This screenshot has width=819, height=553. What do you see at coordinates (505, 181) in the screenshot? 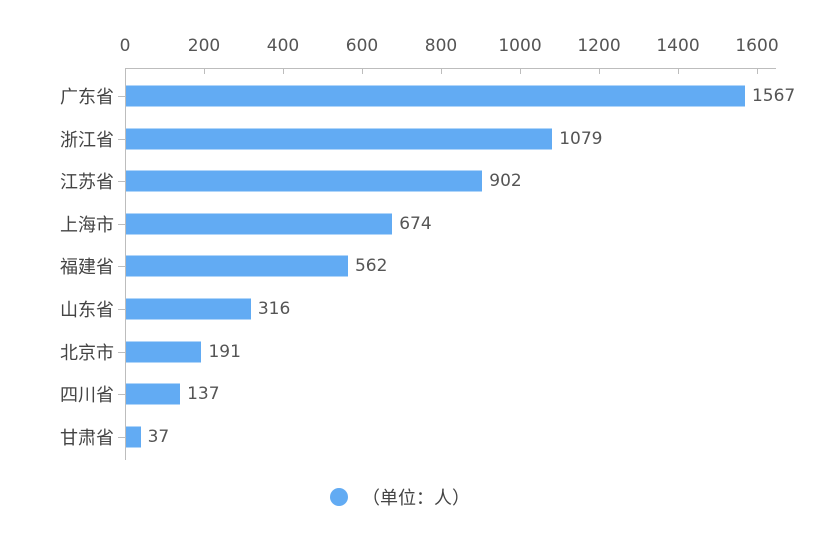
I see `bar-value-label: 902` at bounding box center [505, 181].